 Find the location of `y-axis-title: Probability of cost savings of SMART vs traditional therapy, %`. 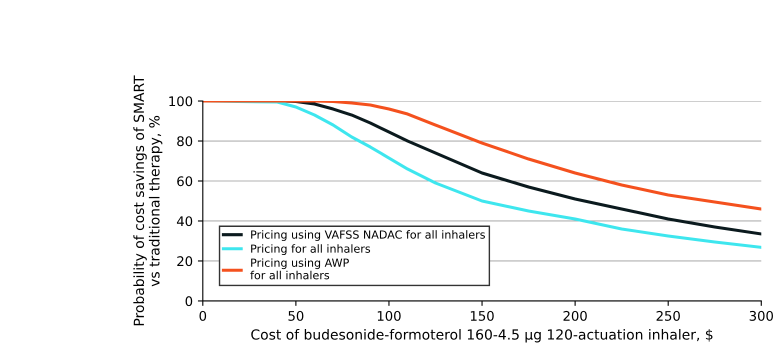

y-axis-title: Probability of cost savings of SMART vs traditional therapy, % is located at coordinates (147, 200).